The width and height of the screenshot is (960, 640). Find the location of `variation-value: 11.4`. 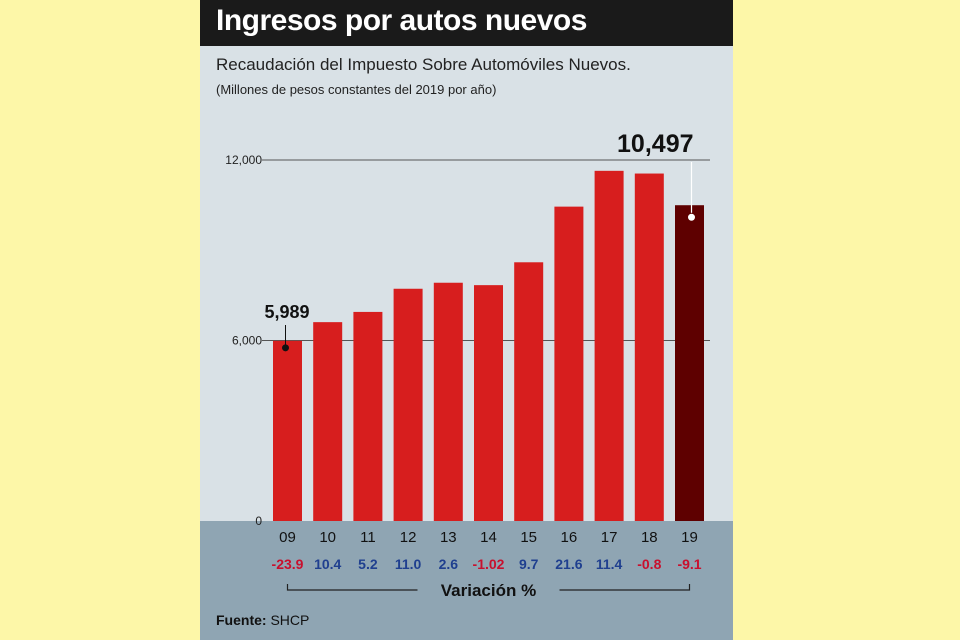

variation-value: 11.4 is located at coordinates (609, 564).